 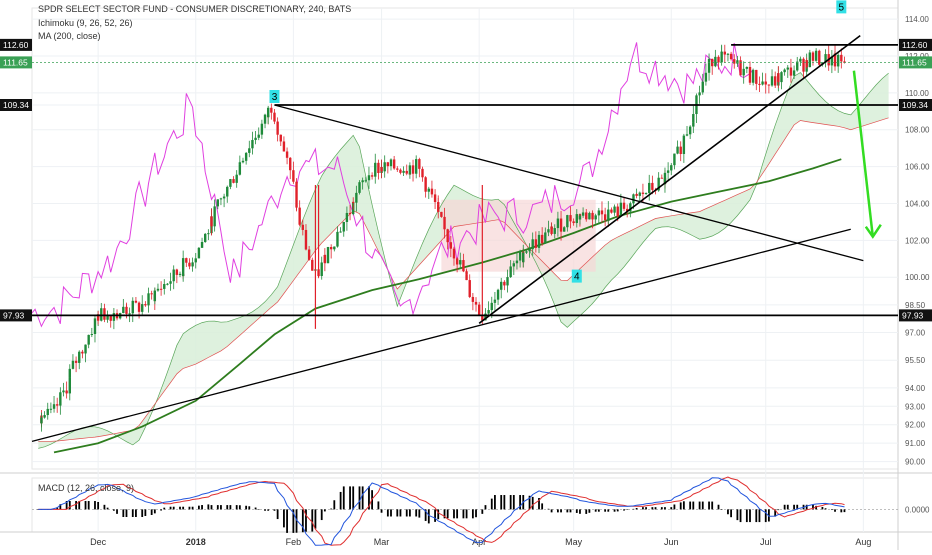 What do you see at coordinates (98, 542) in the screenshot?
I see `time-tick-label: Dec` at bounding box center [98, 542].